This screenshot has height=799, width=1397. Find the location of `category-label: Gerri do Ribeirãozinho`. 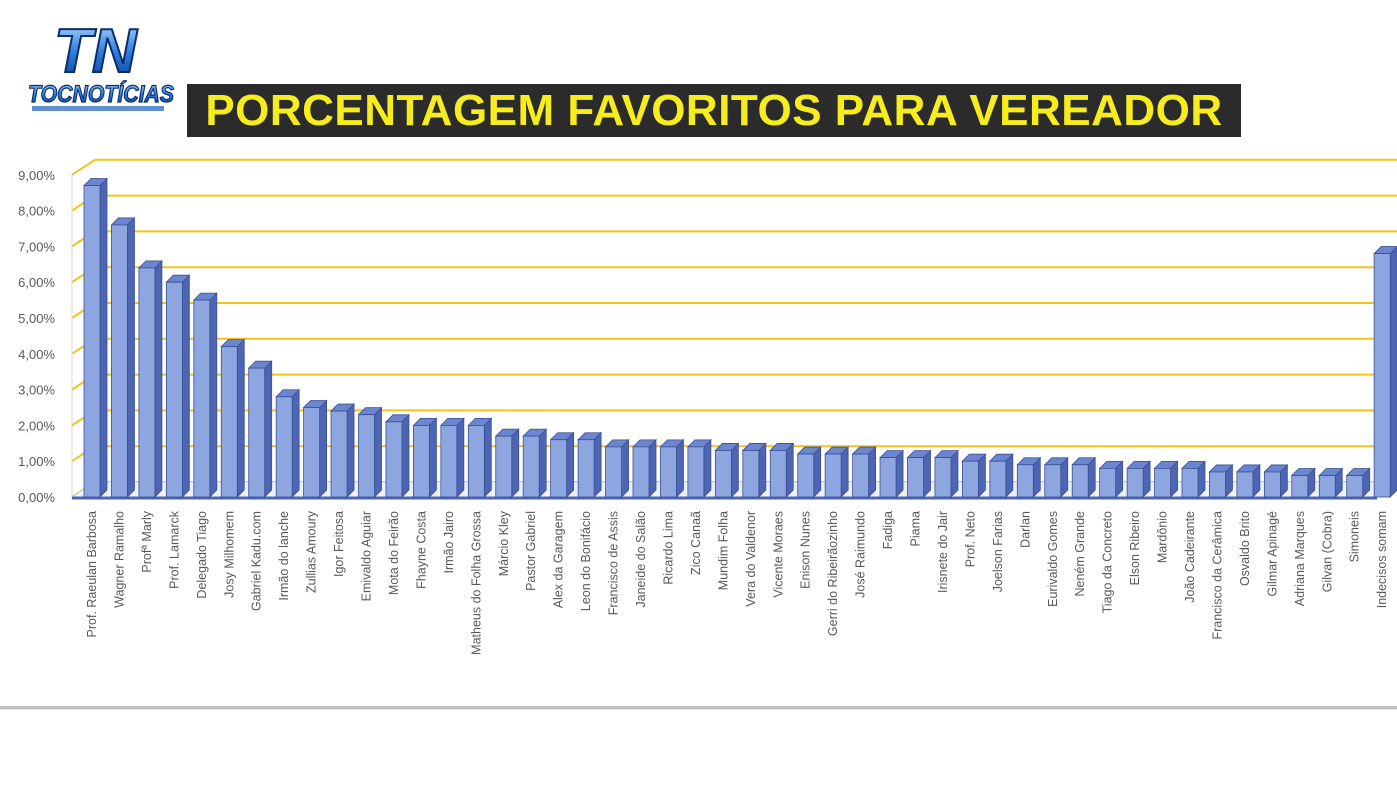

category-label: Gerri do Ribeirãozinho is located at coordinates (833, 573).